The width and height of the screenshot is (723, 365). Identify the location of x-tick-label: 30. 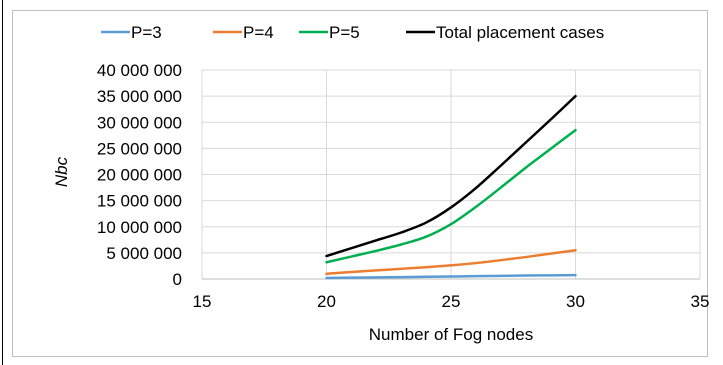
(575, 301).